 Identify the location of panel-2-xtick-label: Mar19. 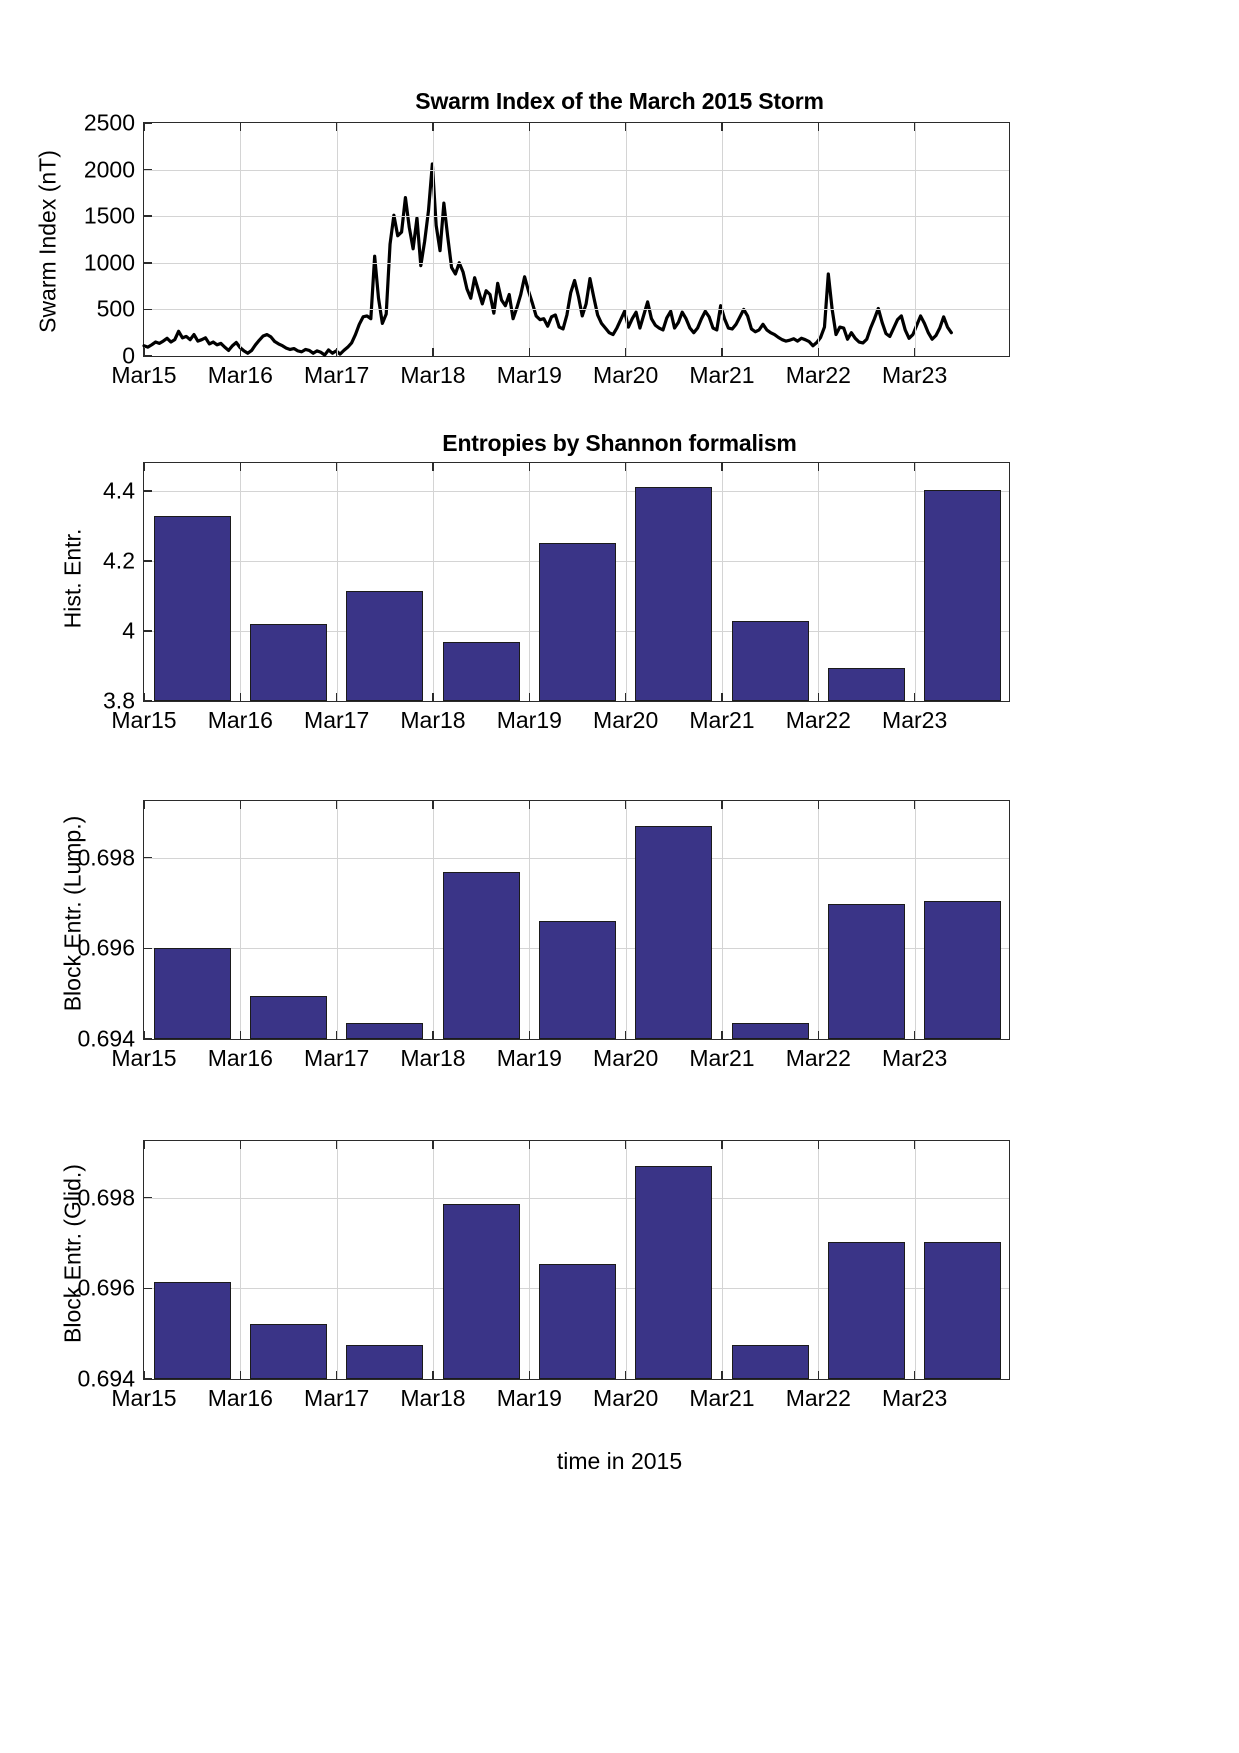
(529, 720).